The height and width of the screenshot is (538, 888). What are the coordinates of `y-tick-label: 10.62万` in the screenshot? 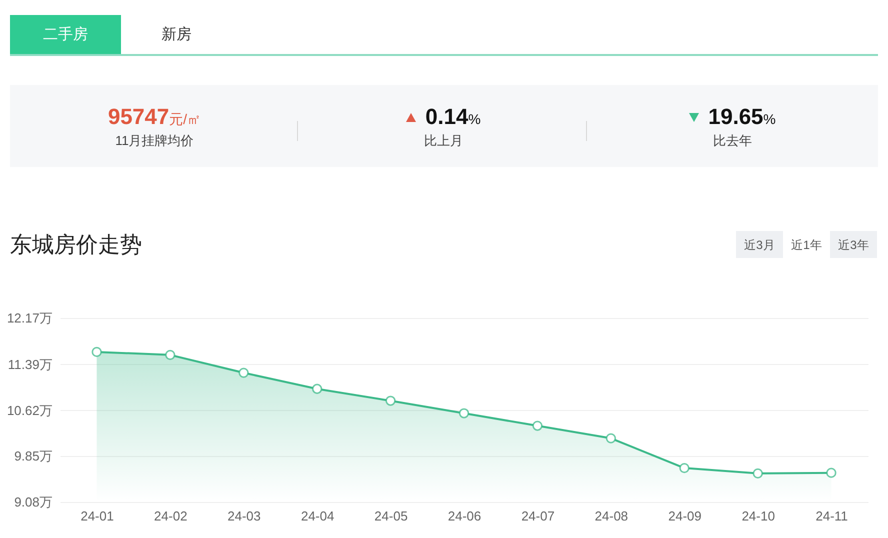 It's located at (29, 410).